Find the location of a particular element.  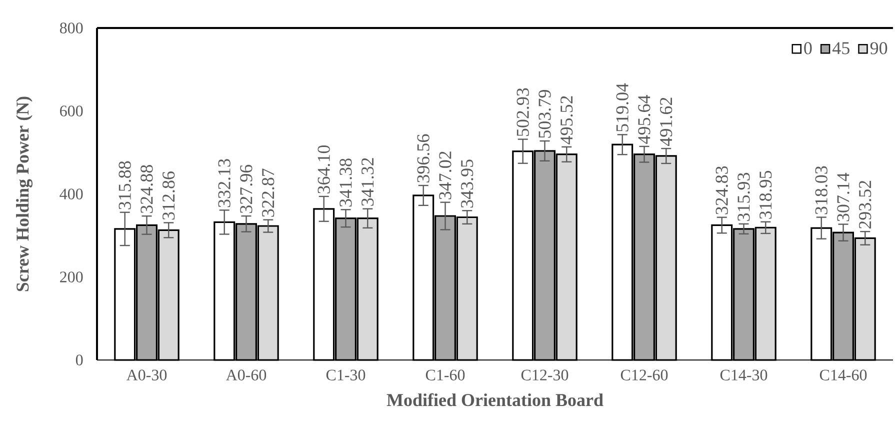

data-label: 318.03 is located at coordinates (821, 190).